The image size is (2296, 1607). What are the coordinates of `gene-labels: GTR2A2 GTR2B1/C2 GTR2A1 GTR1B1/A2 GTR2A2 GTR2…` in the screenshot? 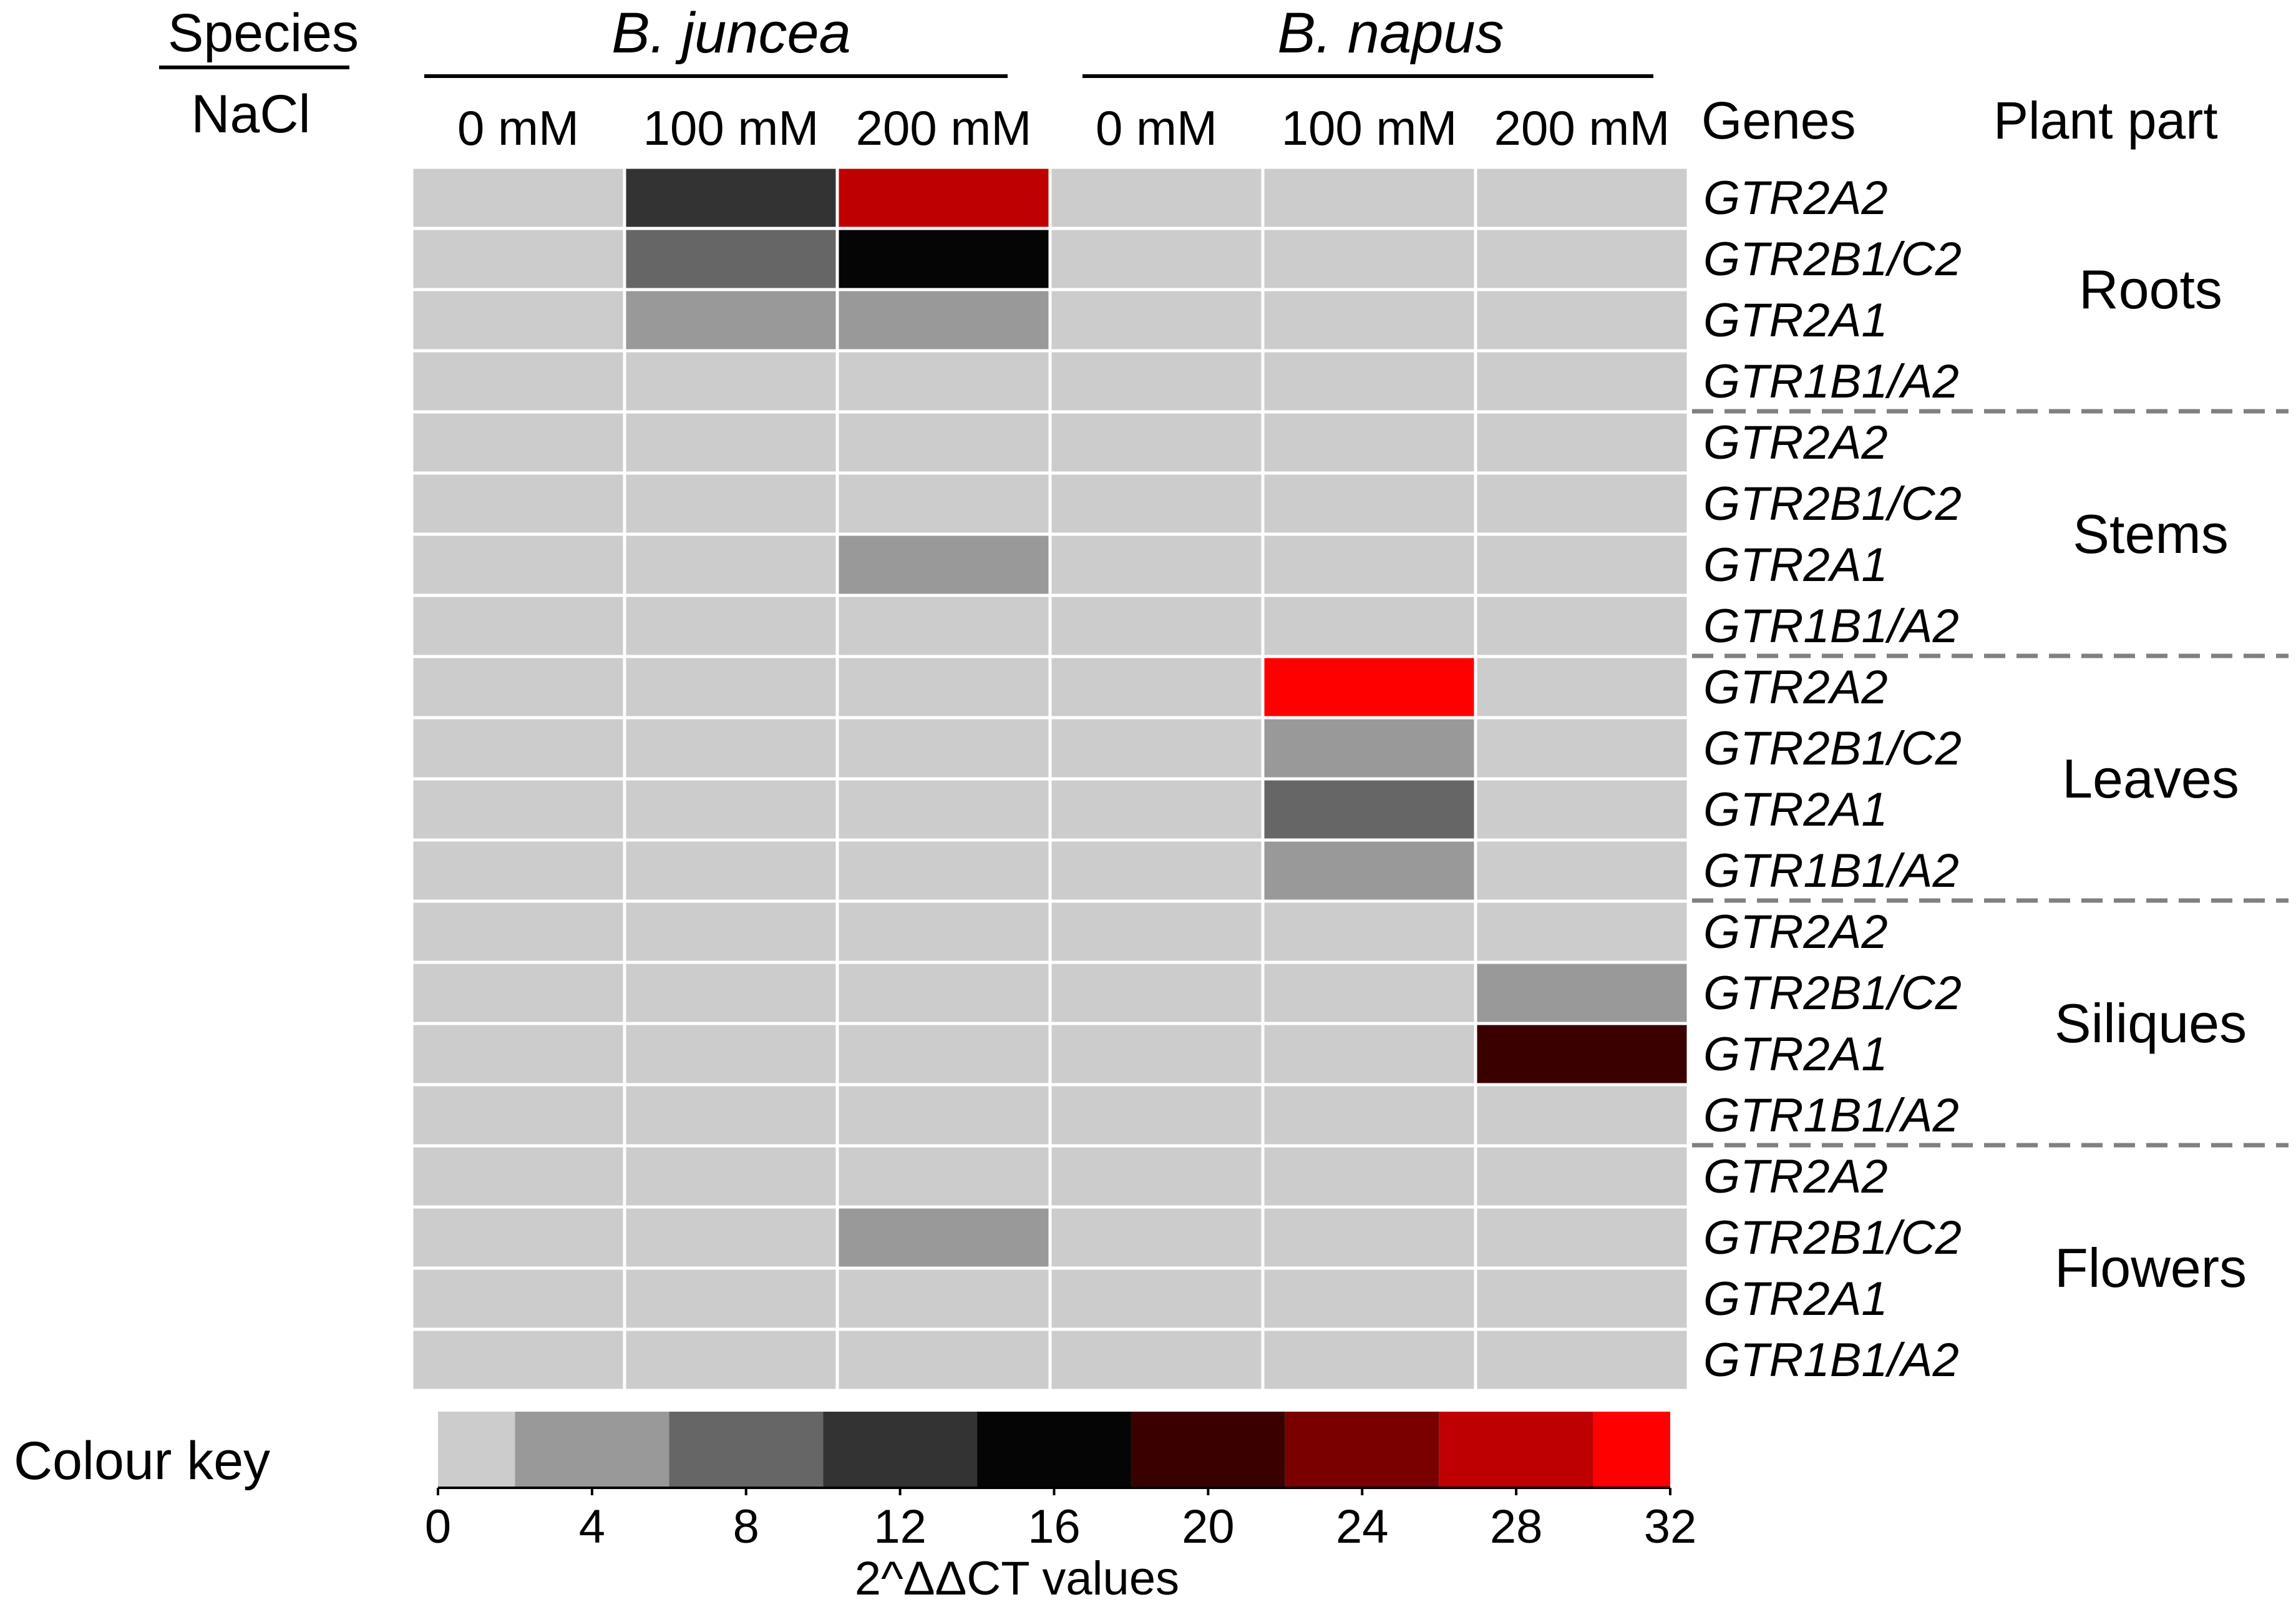 It's located at (1832, 779).